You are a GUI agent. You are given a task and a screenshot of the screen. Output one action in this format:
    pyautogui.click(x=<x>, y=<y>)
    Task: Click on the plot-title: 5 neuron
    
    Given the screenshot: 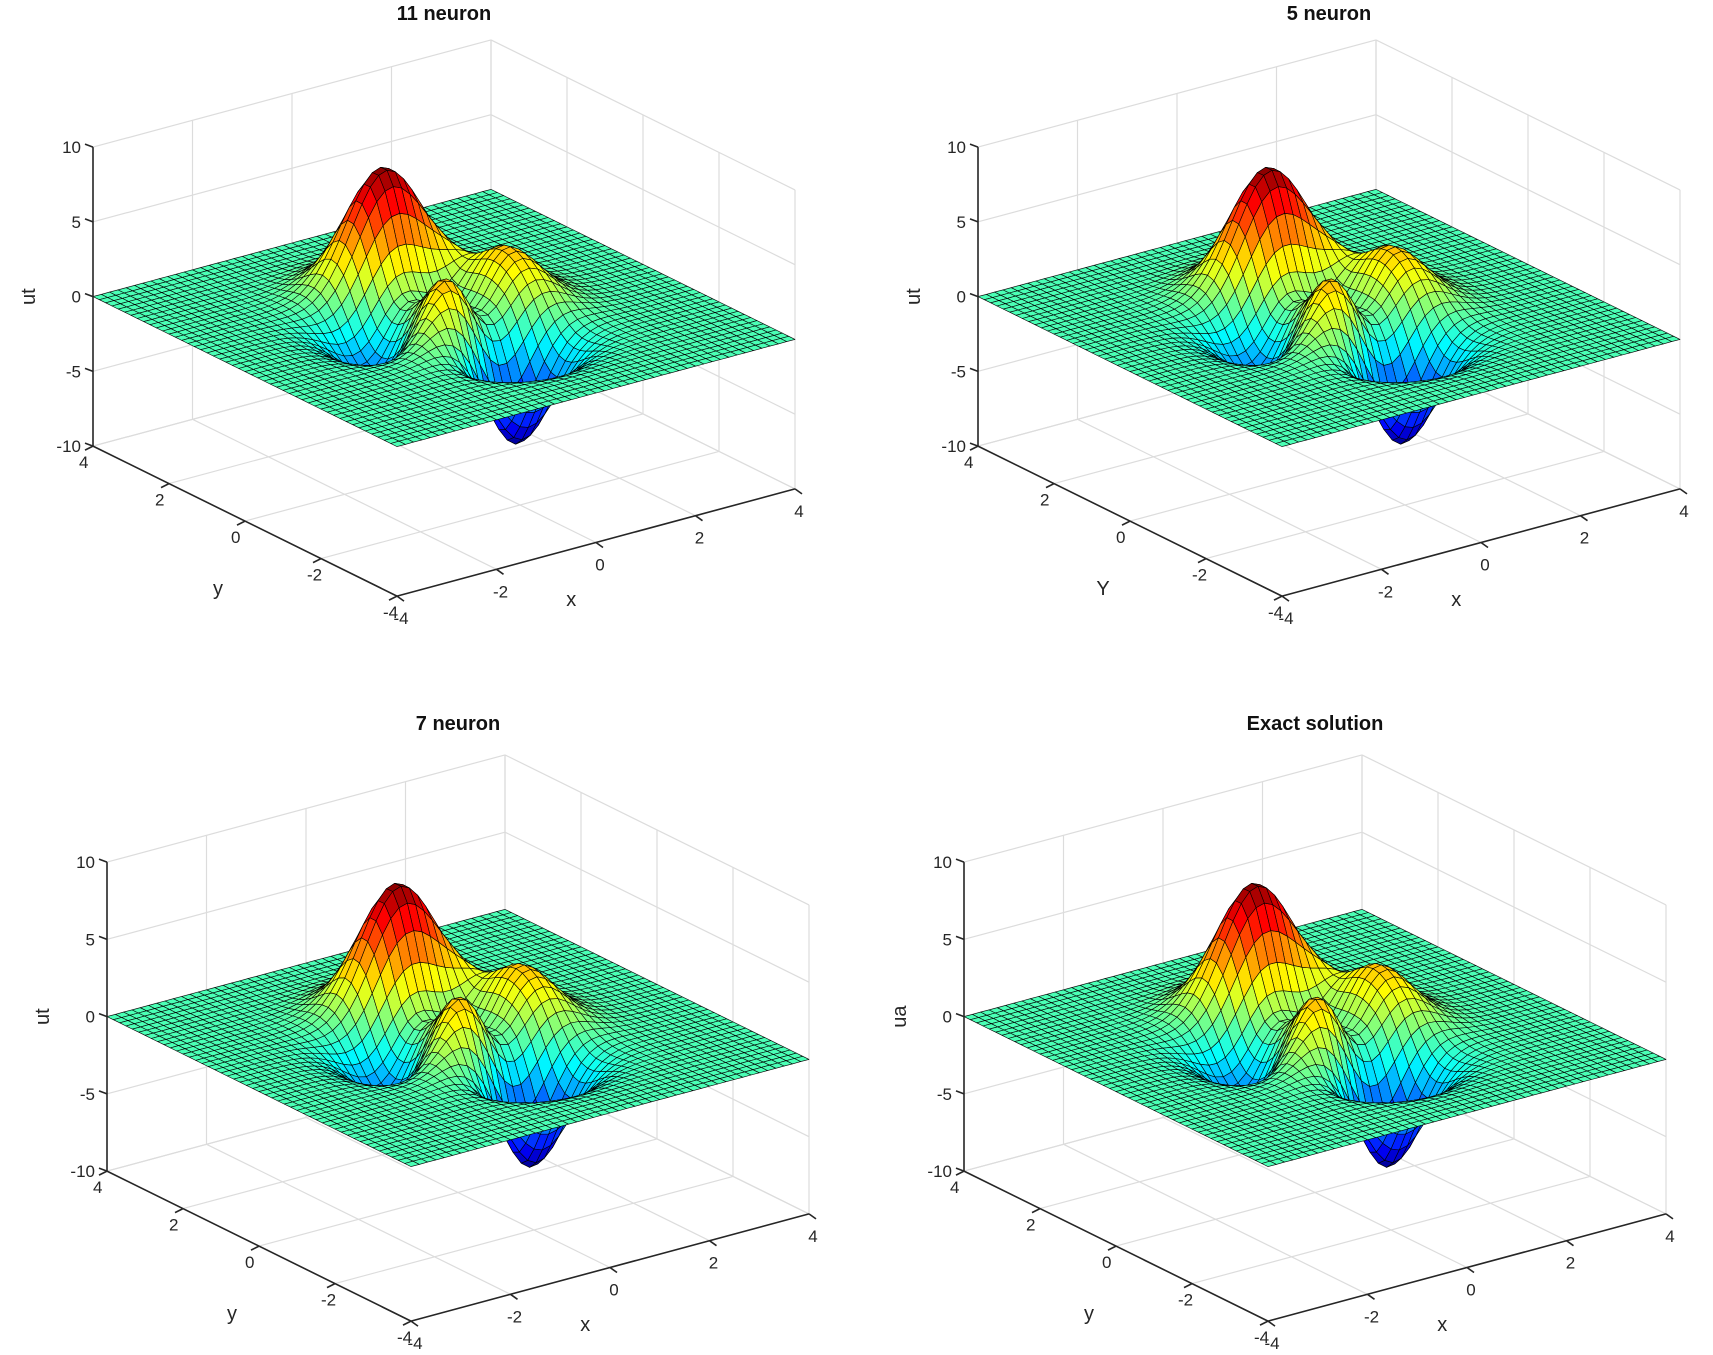 What is the action you would take?
    pyautogui.click(x=1329, y=14)
    